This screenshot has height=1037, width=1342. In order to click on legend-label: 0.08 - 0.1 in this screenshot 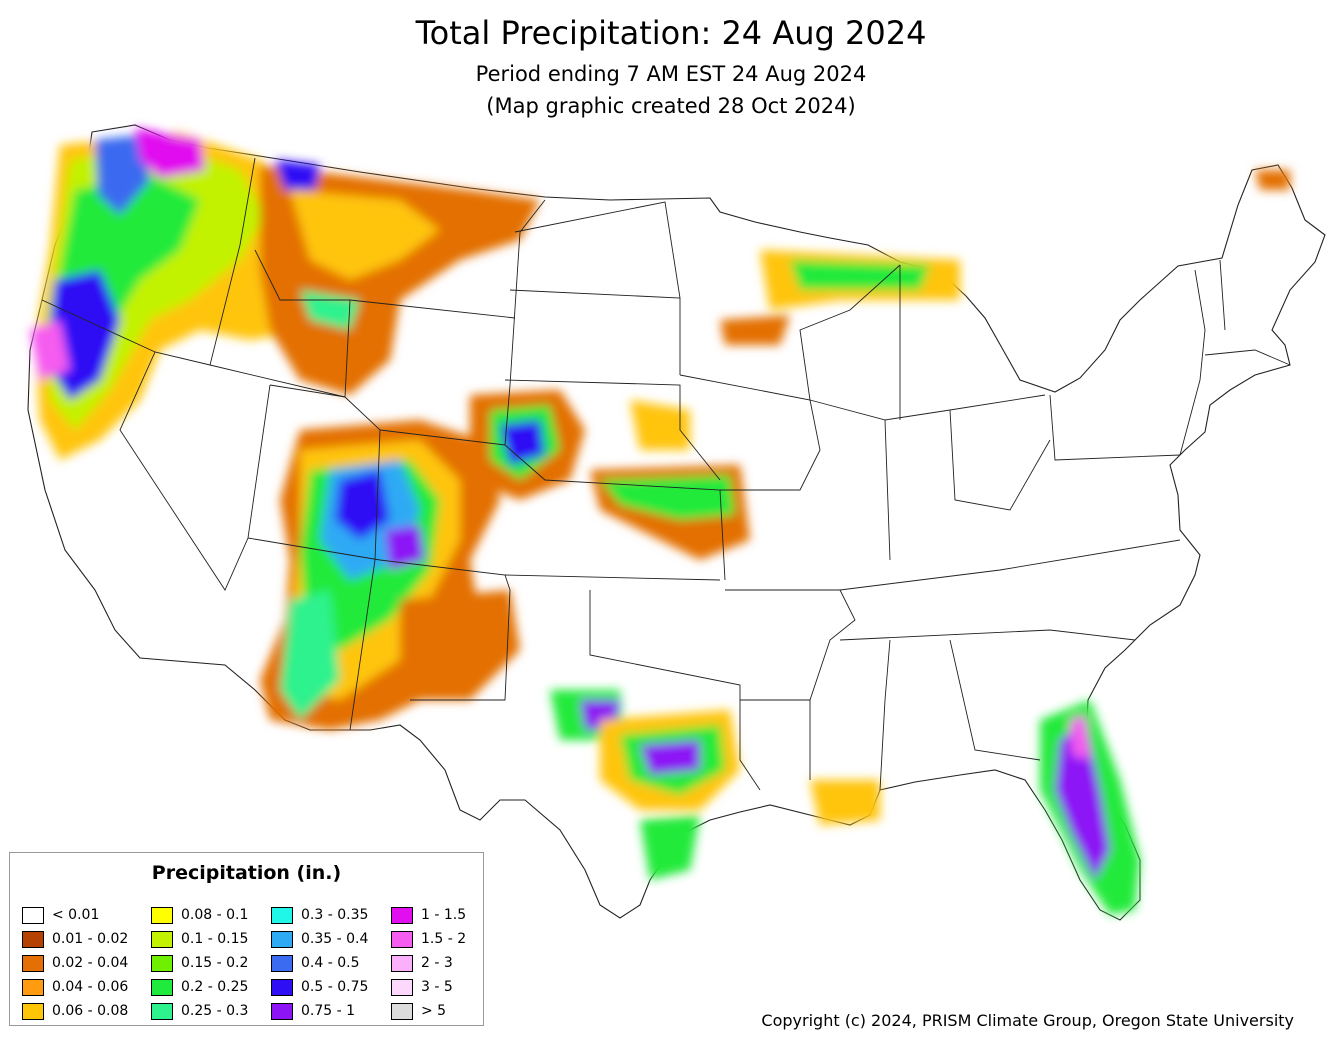, I will do `click(215, 915)`.